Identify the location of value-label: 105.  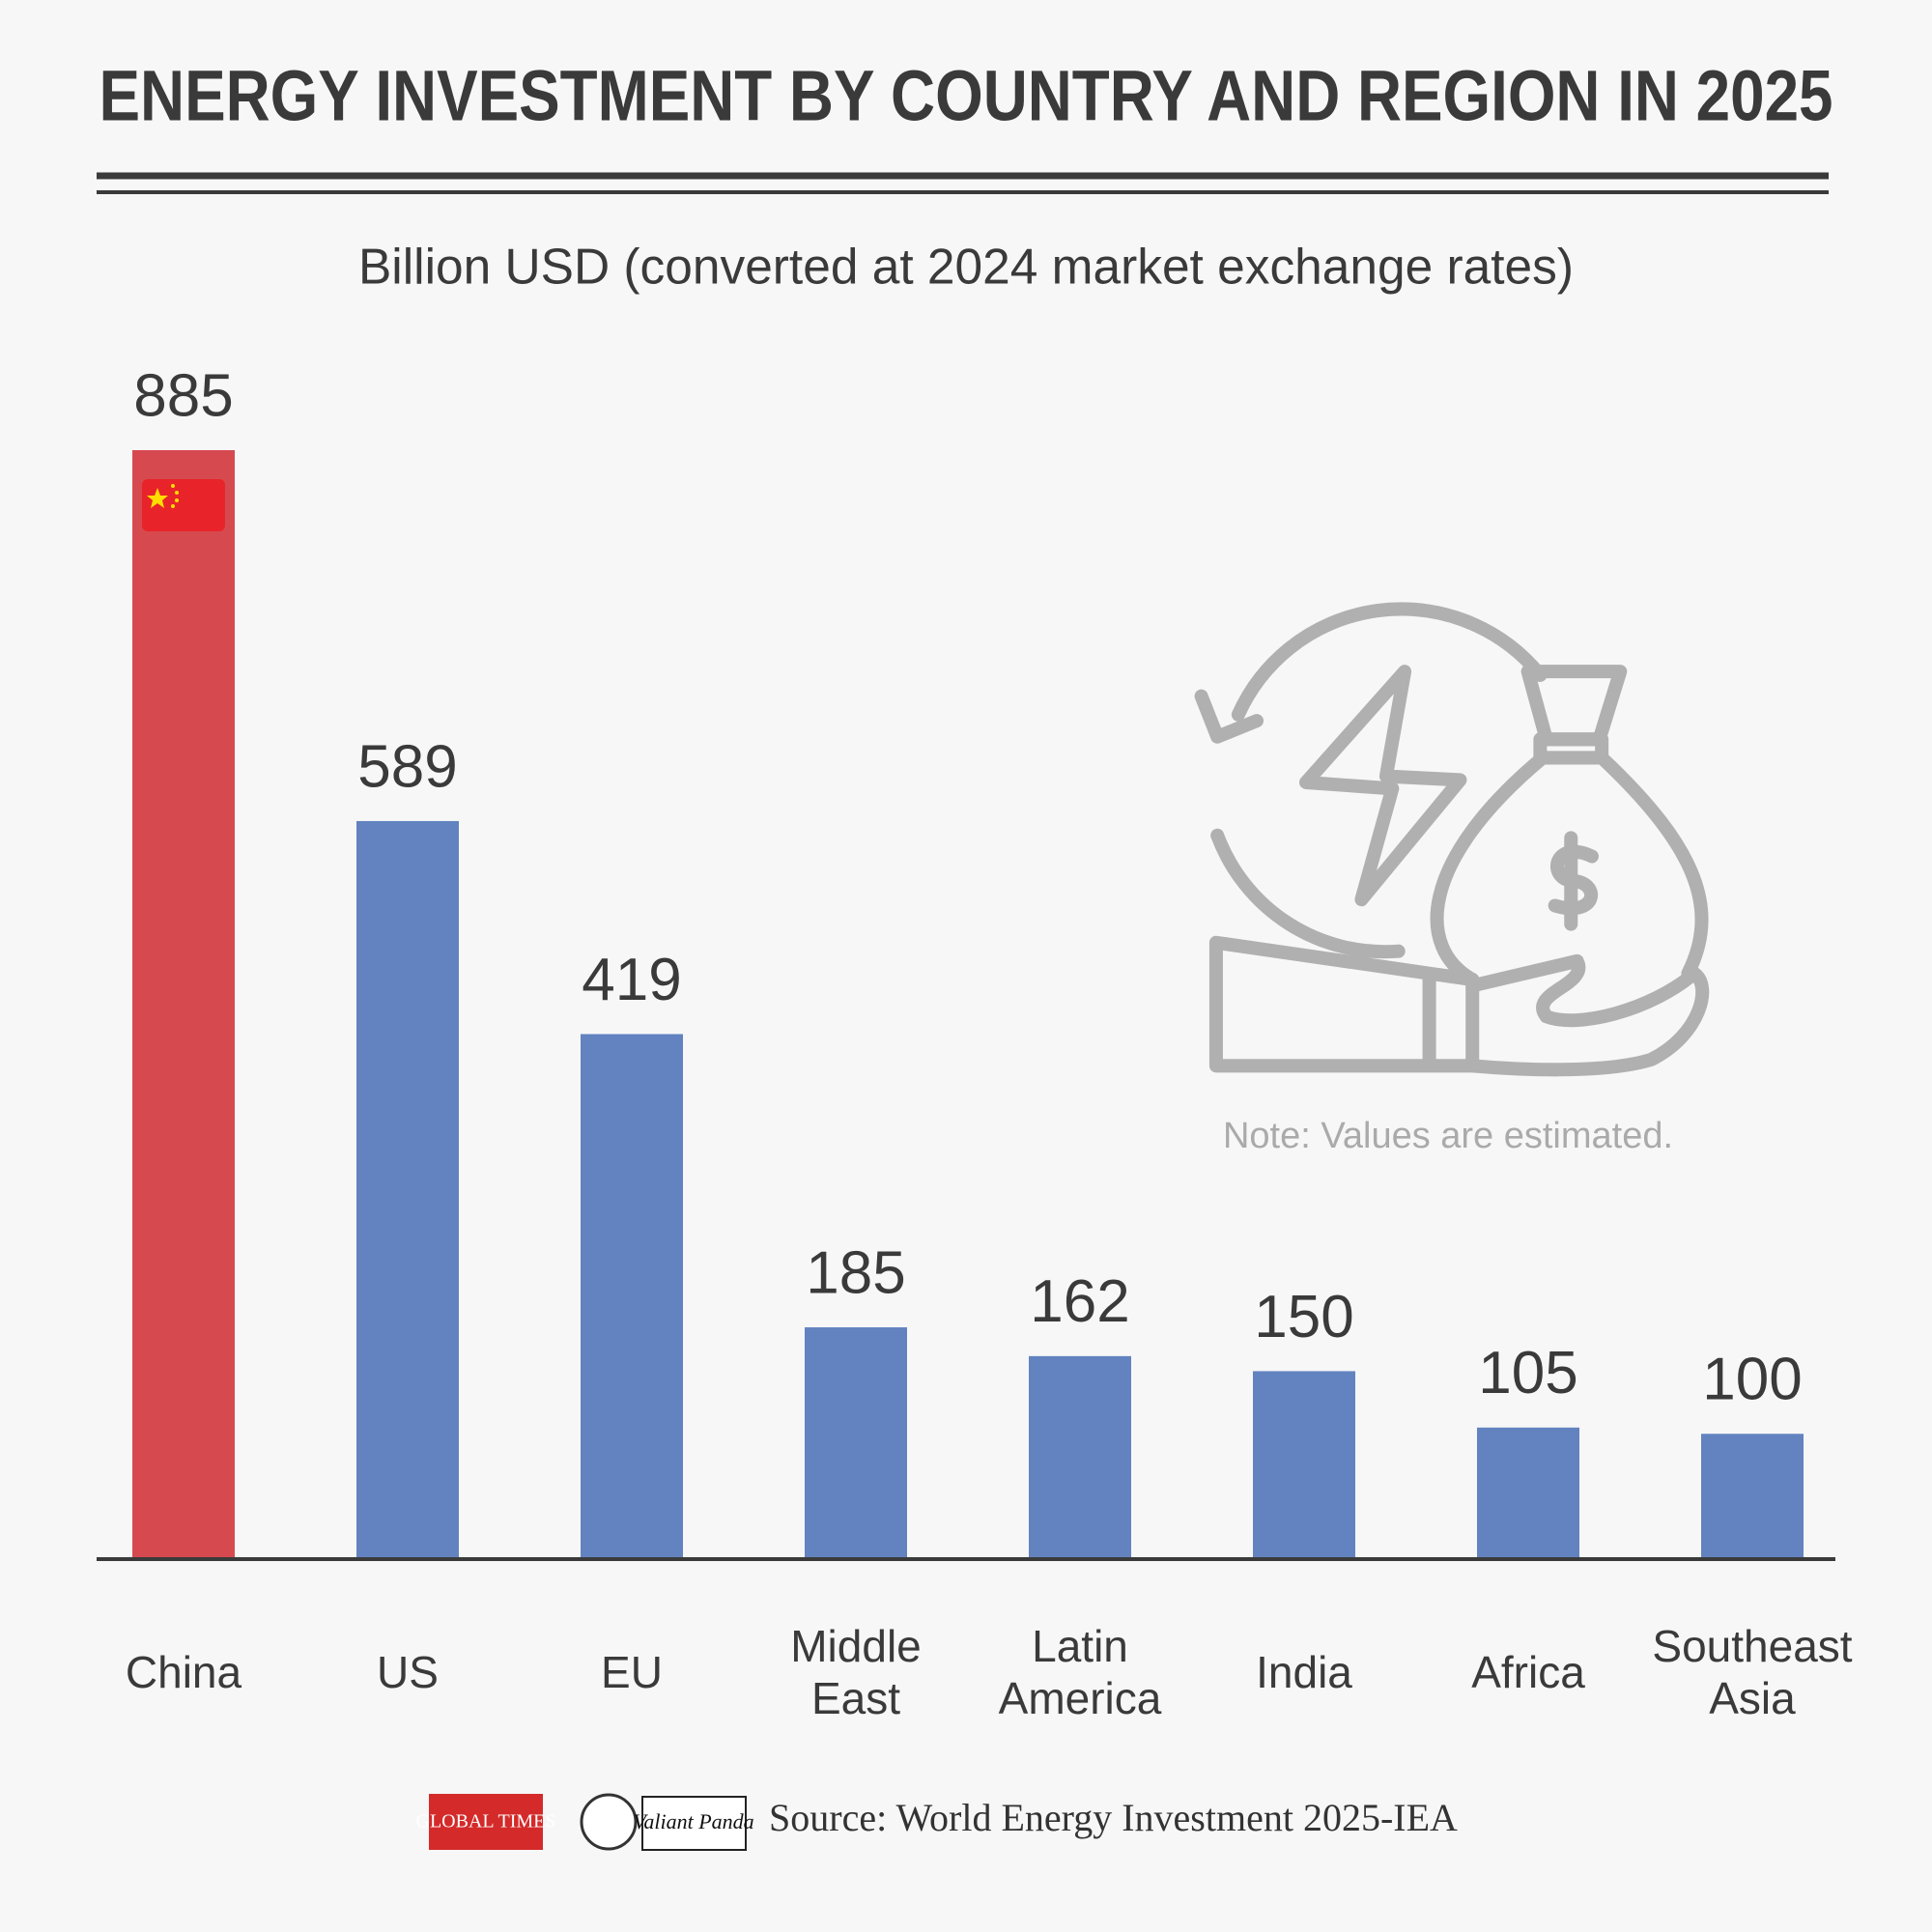
(1527, 1373).